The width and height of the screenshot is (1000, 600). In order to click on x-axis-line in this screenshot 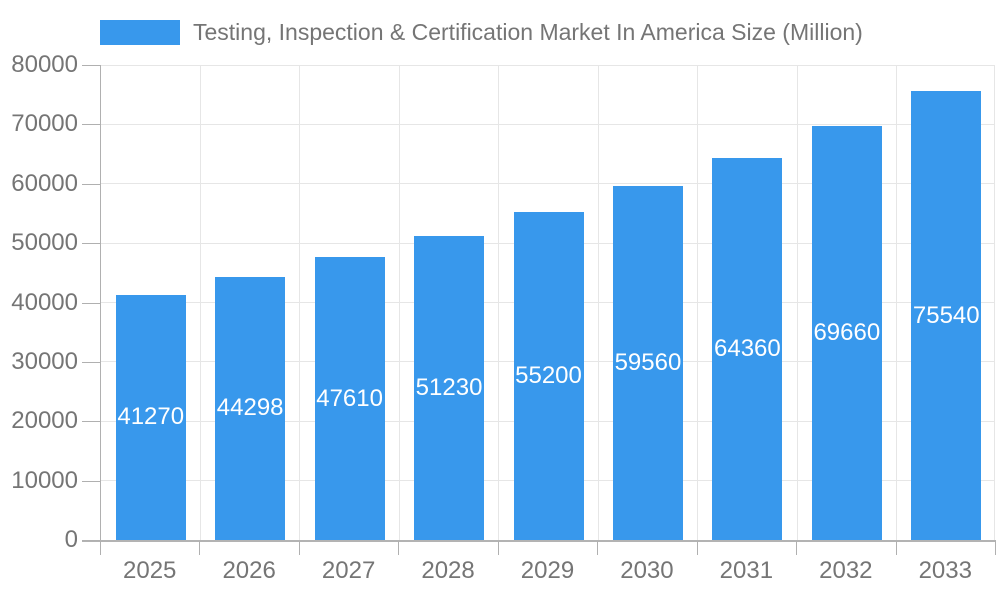, I will do `click(539, 541)`.